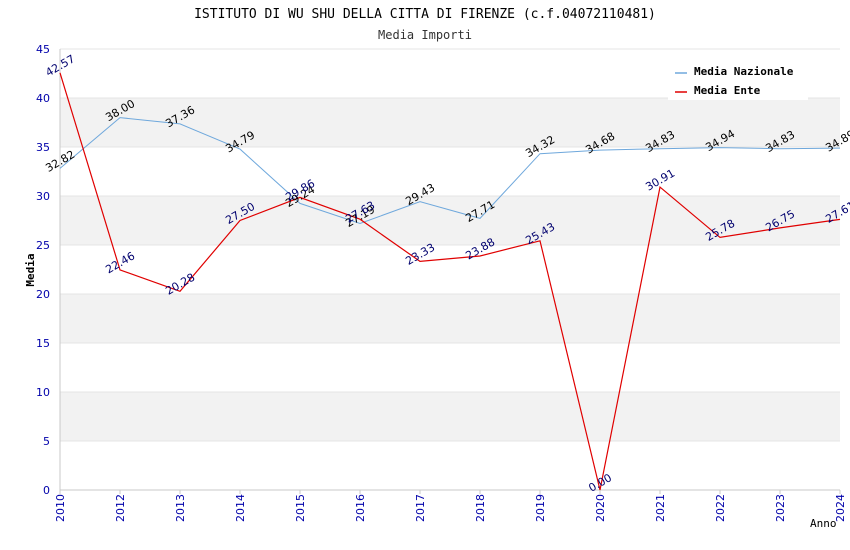 The width and height of the screenshot is (850, 550). Describe the element at coordinates (480, 508) in the screenshot. I see `x-tick-label: 2018` at that location.